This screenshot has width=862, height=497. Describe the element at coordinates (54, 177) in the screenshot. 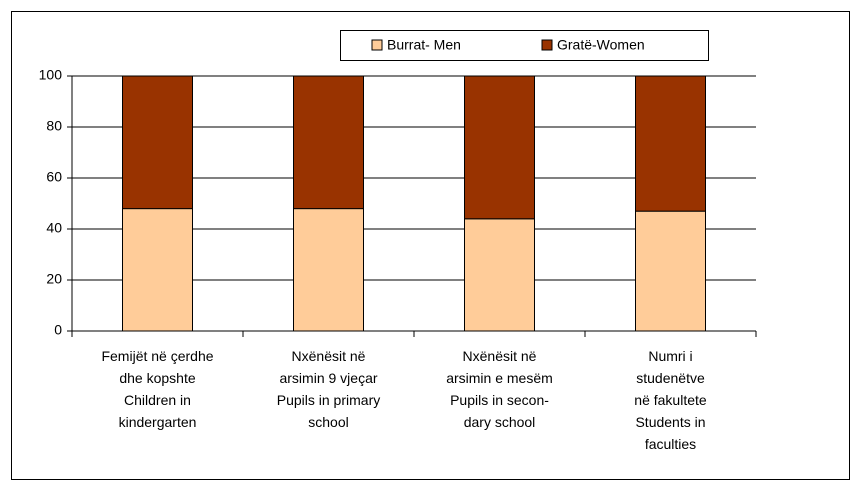

I see `y-tick-label: 60` at that location.